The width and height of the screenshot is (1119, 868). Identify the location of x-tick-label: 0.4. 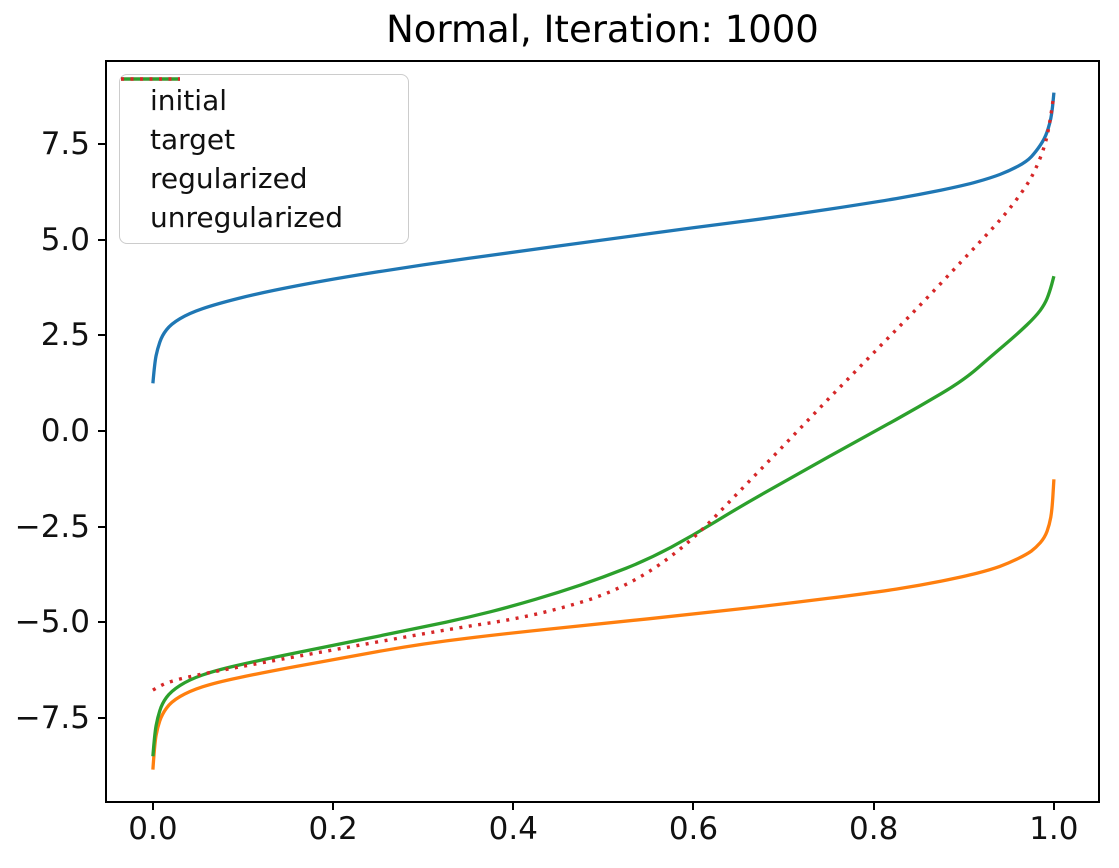
(513, 829).